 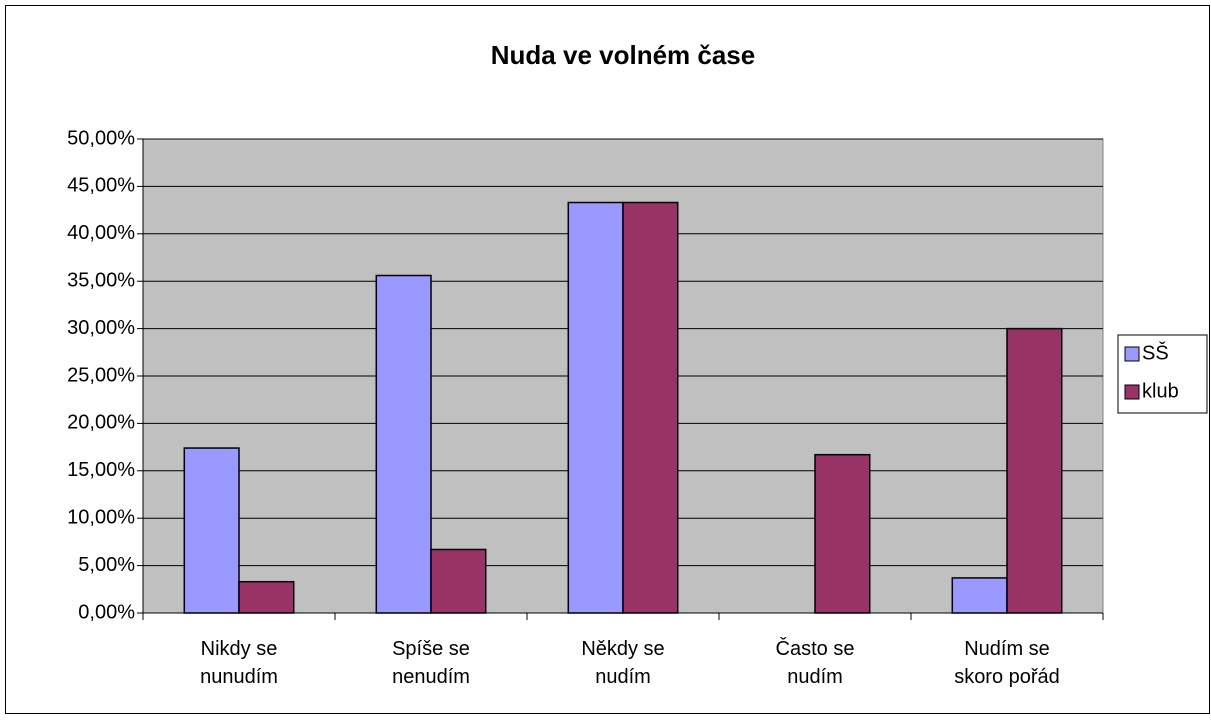 I want to click on x-tick-label: Nudím se skoro pořád, so click(x=1007, y=663).